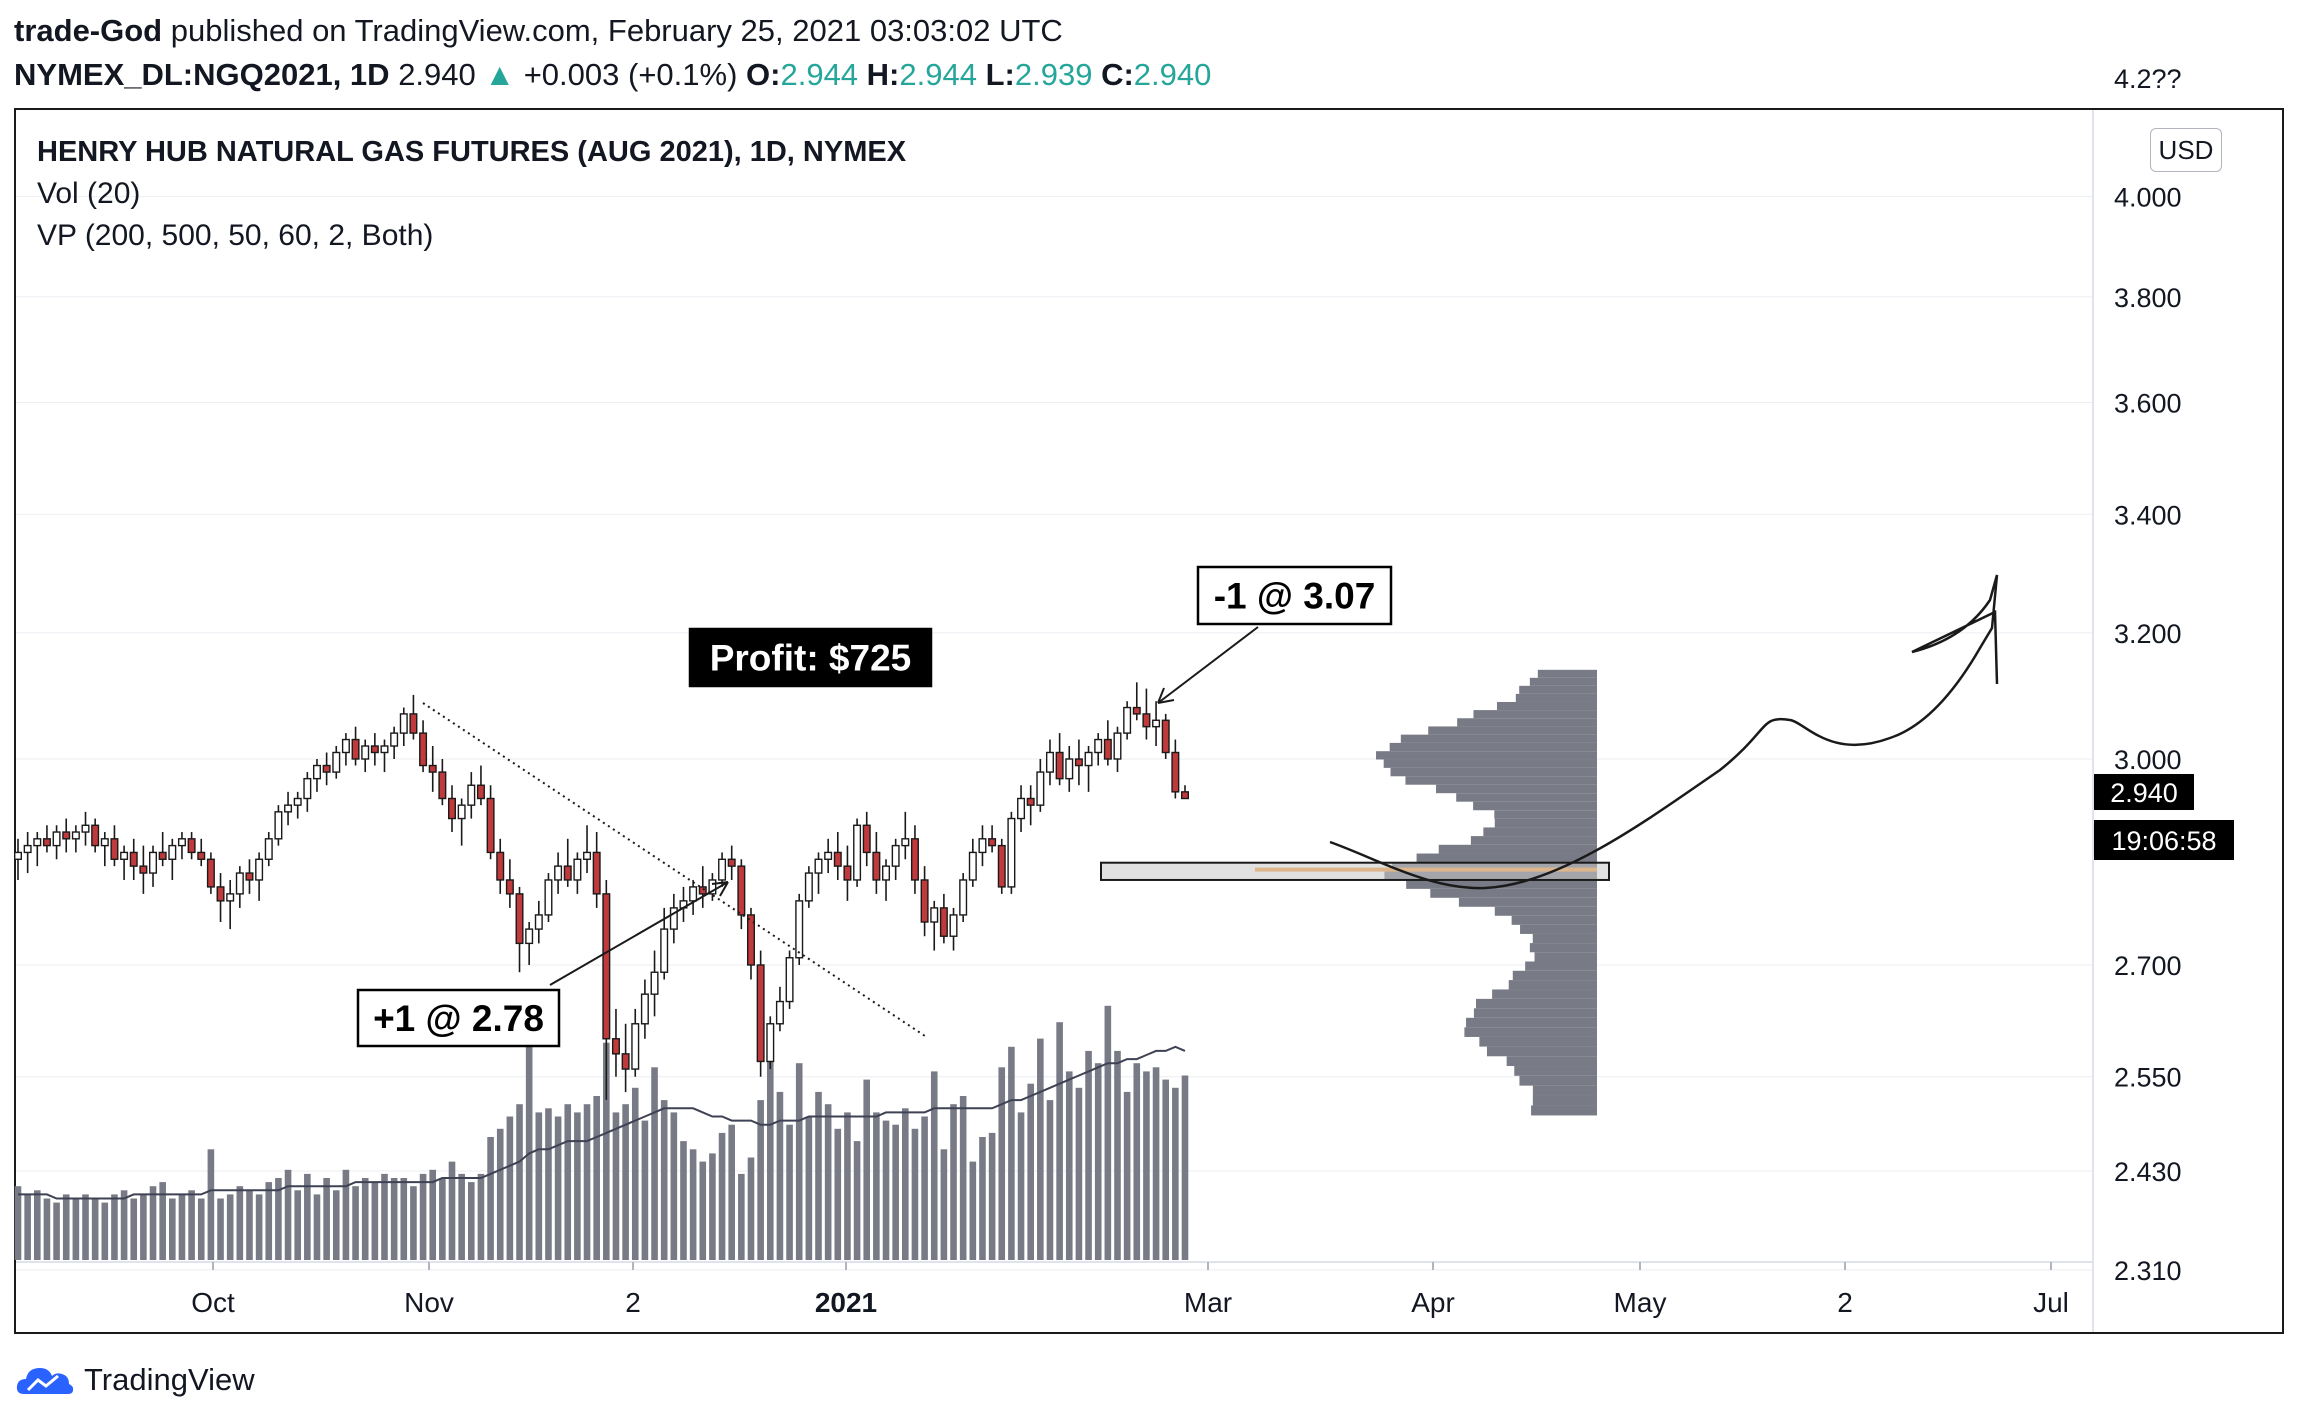 This screenshot has height=1426, width=2299. Describe the element at coordinates (2186, 150) in the screenshot. I see `currency-button: USD` at that location.